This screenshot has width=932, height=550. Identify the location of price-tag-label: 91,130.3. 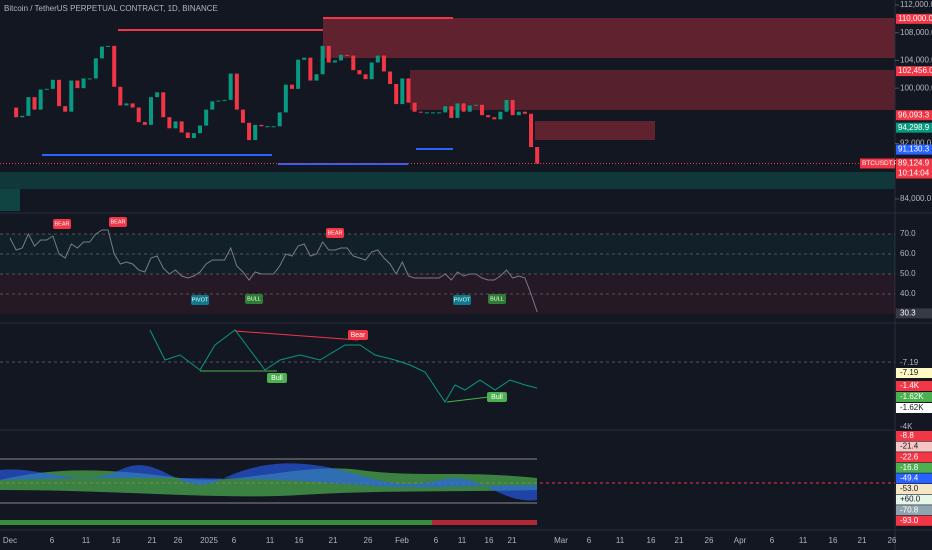
(914, 149).